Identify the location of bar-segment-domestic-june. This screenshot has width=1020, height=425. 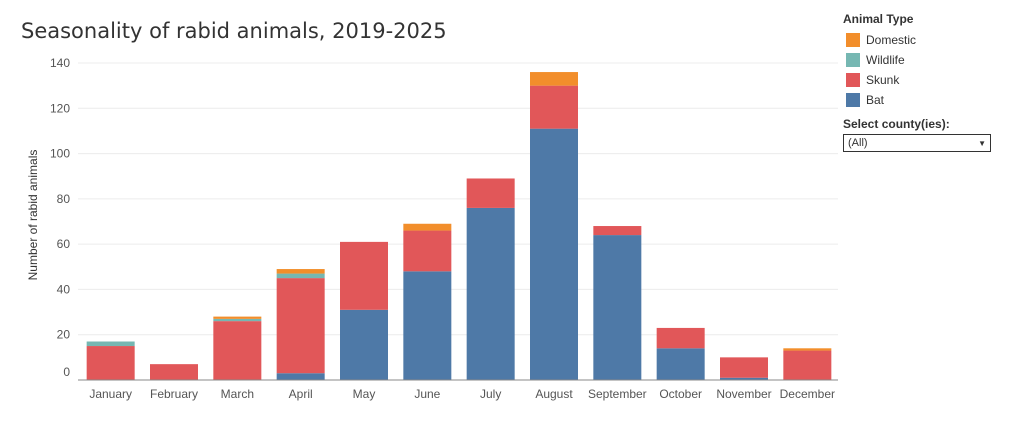
(427, 227).